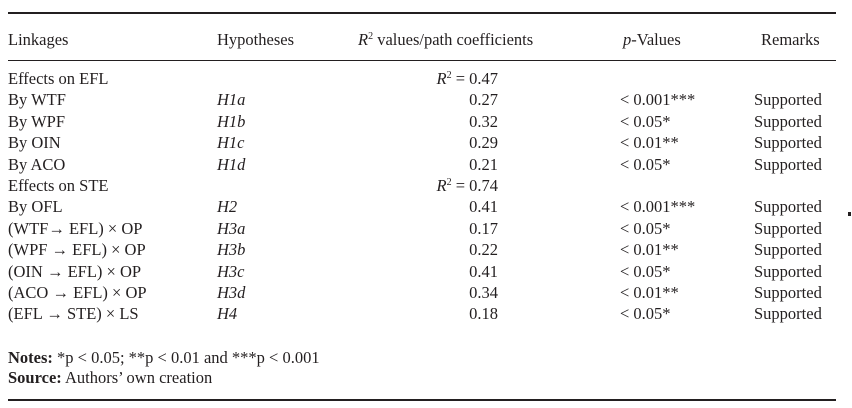  I want to click on linkage-cell: By WTF, so click(37, 100).